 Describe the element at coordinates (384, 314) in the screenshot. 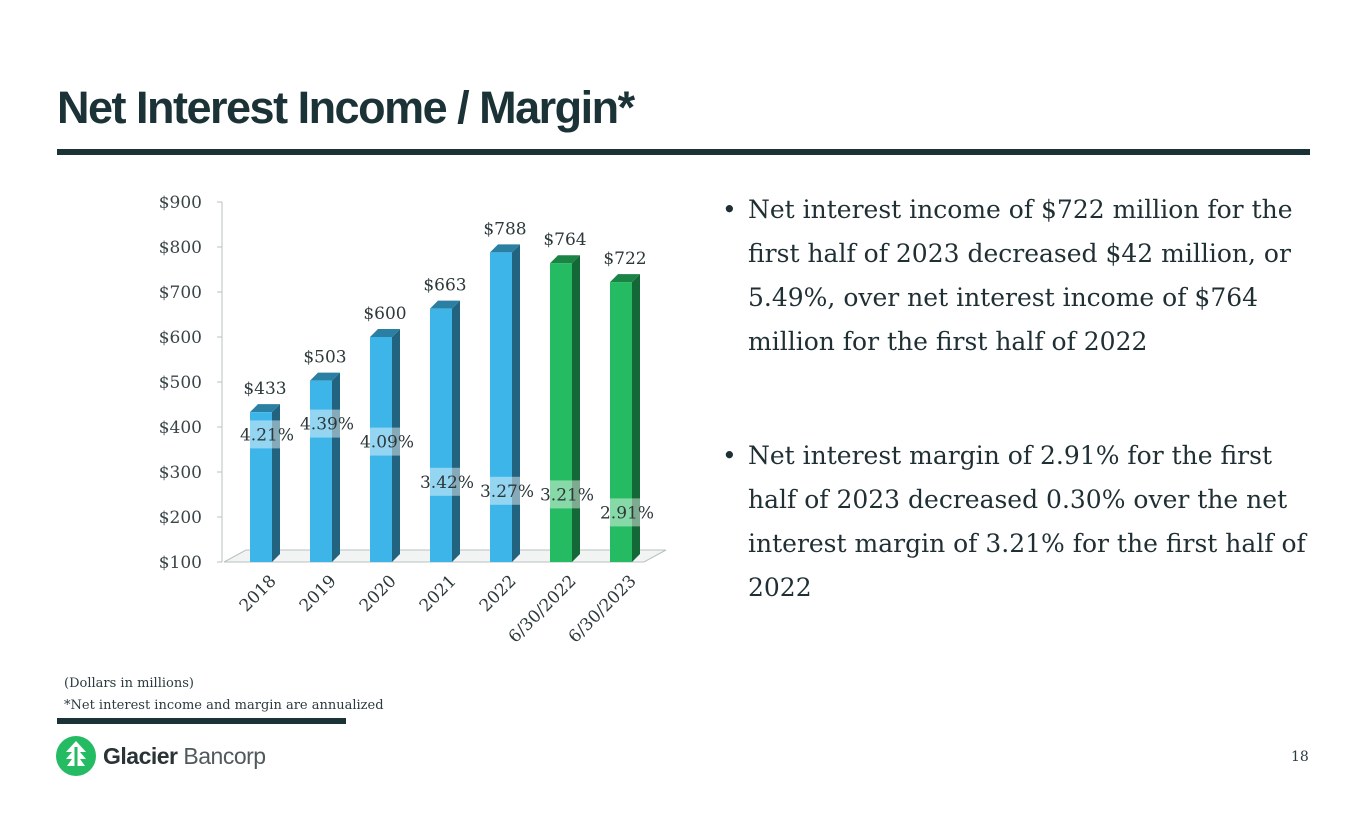

I see `bar-value-label: $600` at that location.